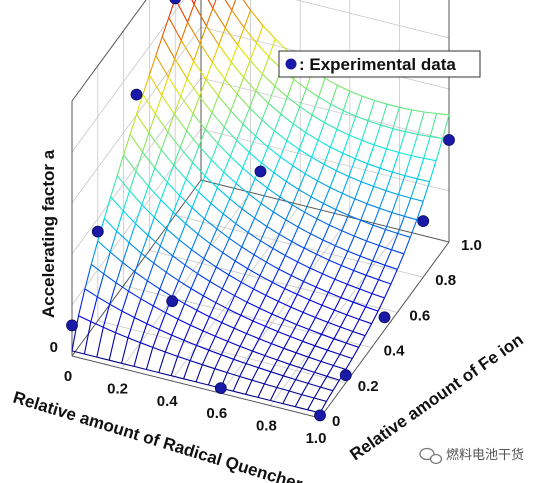 Image resolution: width=544 pixels, height=483 pixels. What do you see at coordinates (216, 413) in the screenshot?
I see `x-tick-label: 0.6` at bounding box center [216, 413].